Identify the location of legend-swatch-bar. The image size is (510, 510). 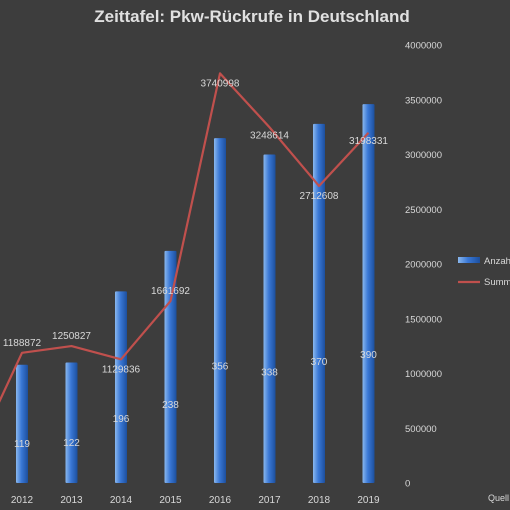
(469, 260).